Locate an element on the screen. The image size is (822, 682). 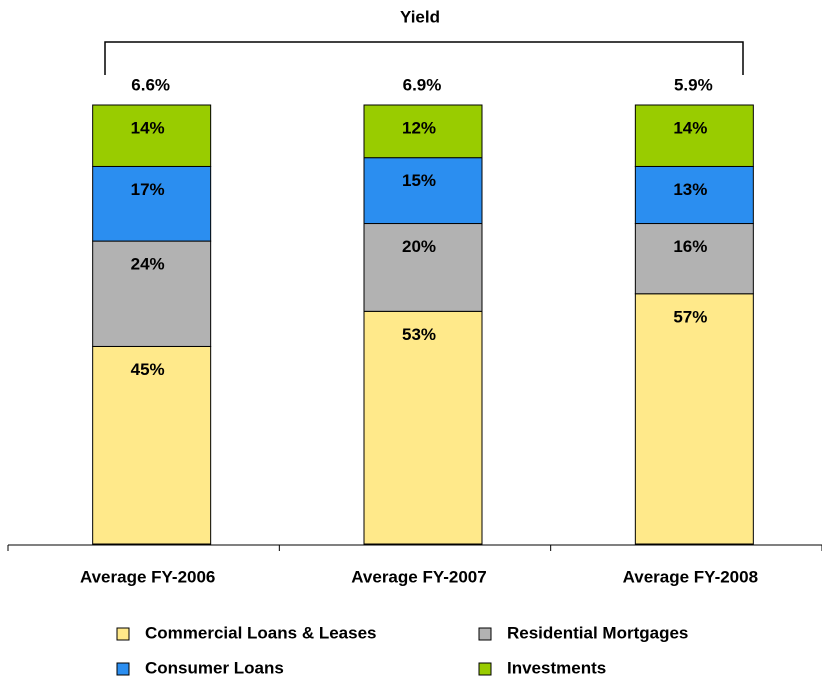
value-label: 57% is located at coordinates (690, 316).